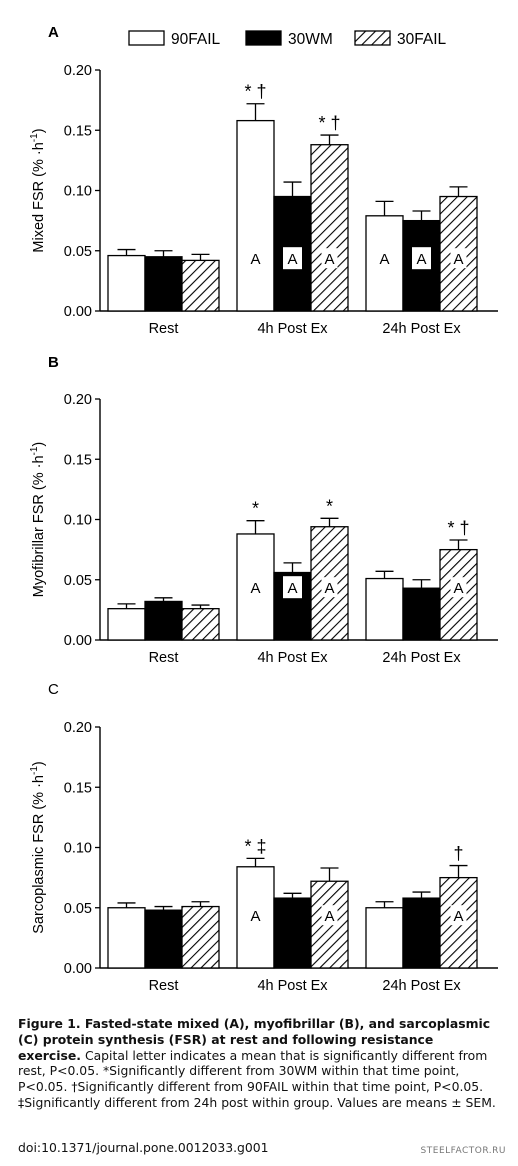 The image size is (518, 1166). What do you see at coordinates (310, 39) in the screenshot?
I see `legend-label: 30WM` at bounding box center [310, 39].